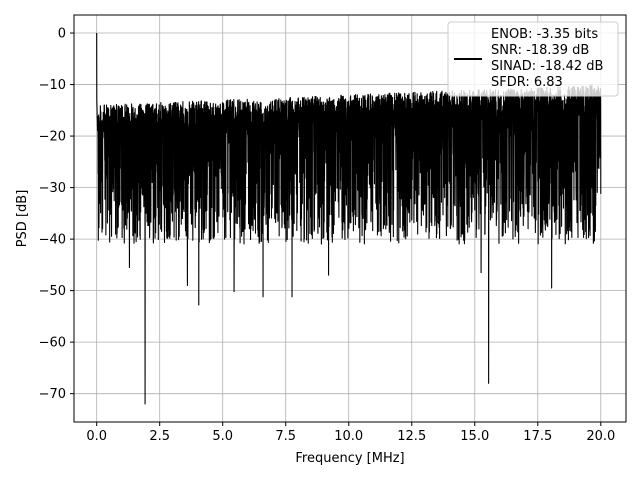 The image size is (640, 480). What do you see at coordinates (52, 85) in the screenshot?
I see `y-tick-label: −10` at bounding box center [52, 85].